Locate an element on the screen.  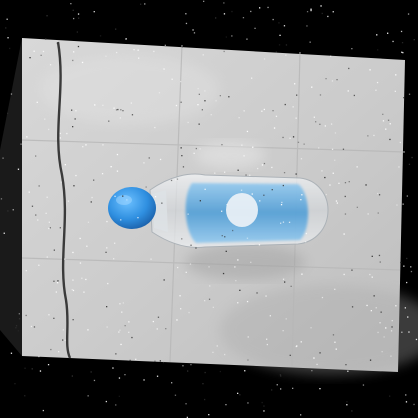
bottle-cap is located at coordinates (132, 208).